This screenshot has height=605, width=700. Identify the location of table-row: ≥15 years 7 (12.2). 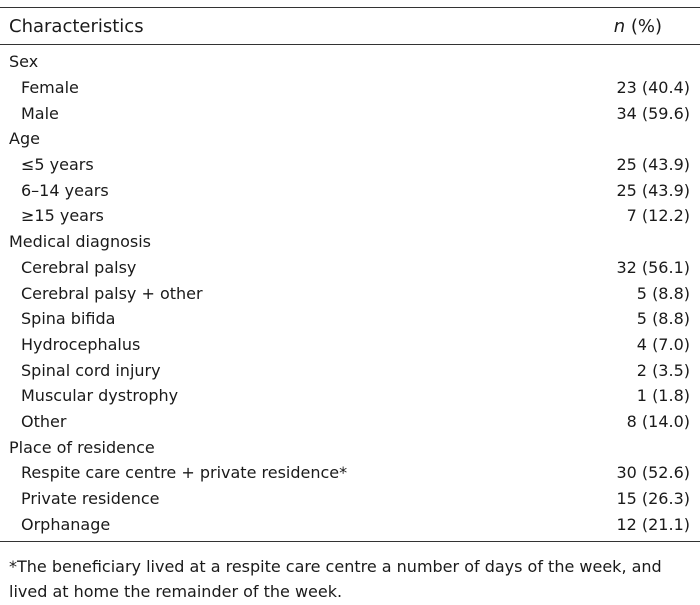
(350, 216).